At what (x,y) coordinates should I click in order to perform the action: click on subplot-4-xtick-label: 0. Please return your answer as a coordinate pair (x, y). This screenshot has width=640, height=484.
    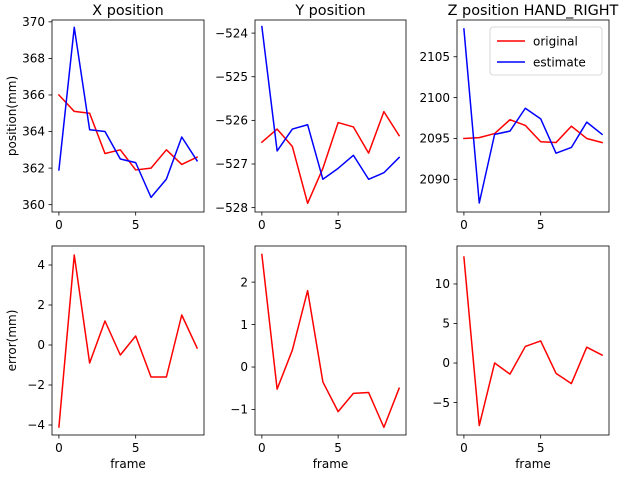
    Looking at the image, I should click on (59, 448).